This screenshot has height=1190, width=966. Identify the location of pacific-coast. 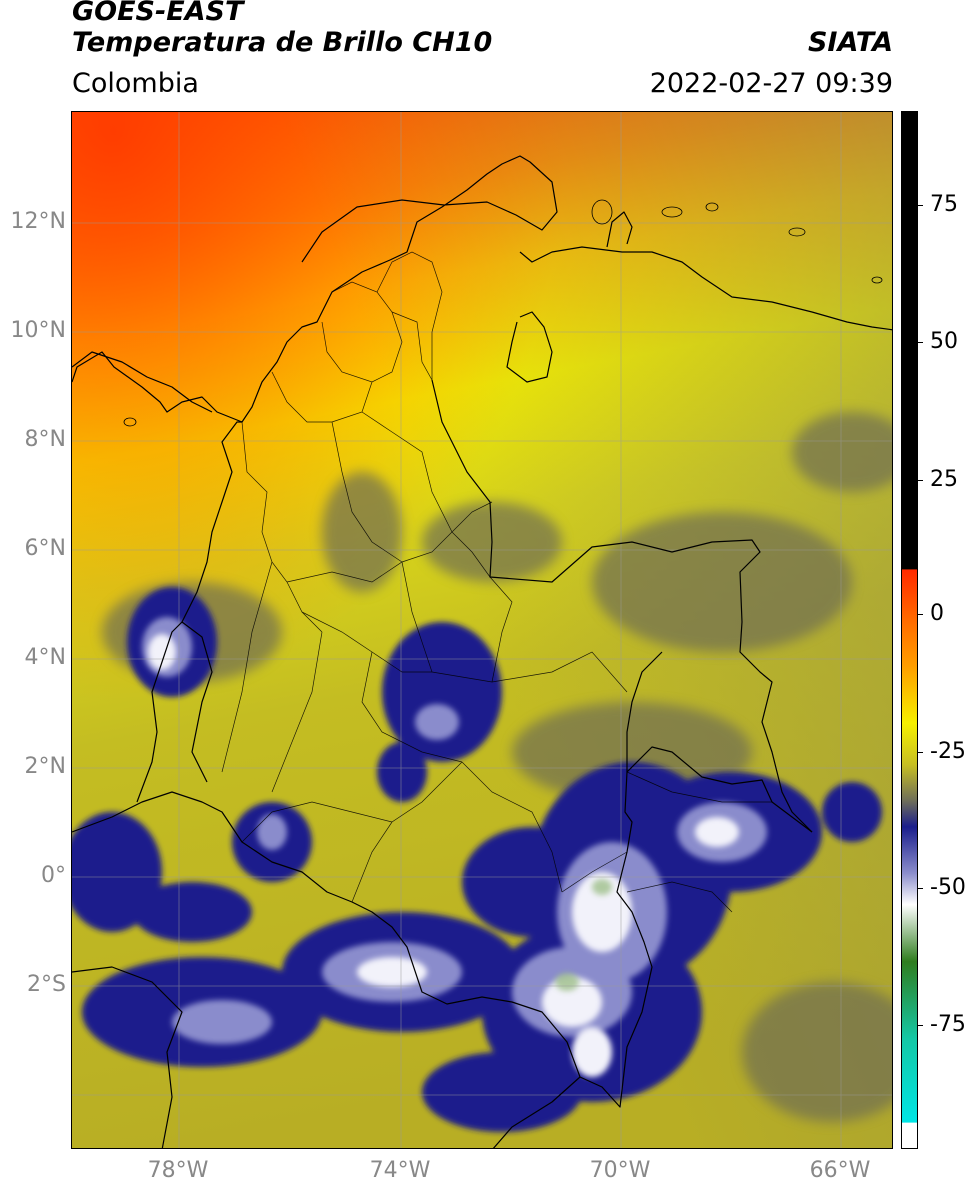
(211, 522).